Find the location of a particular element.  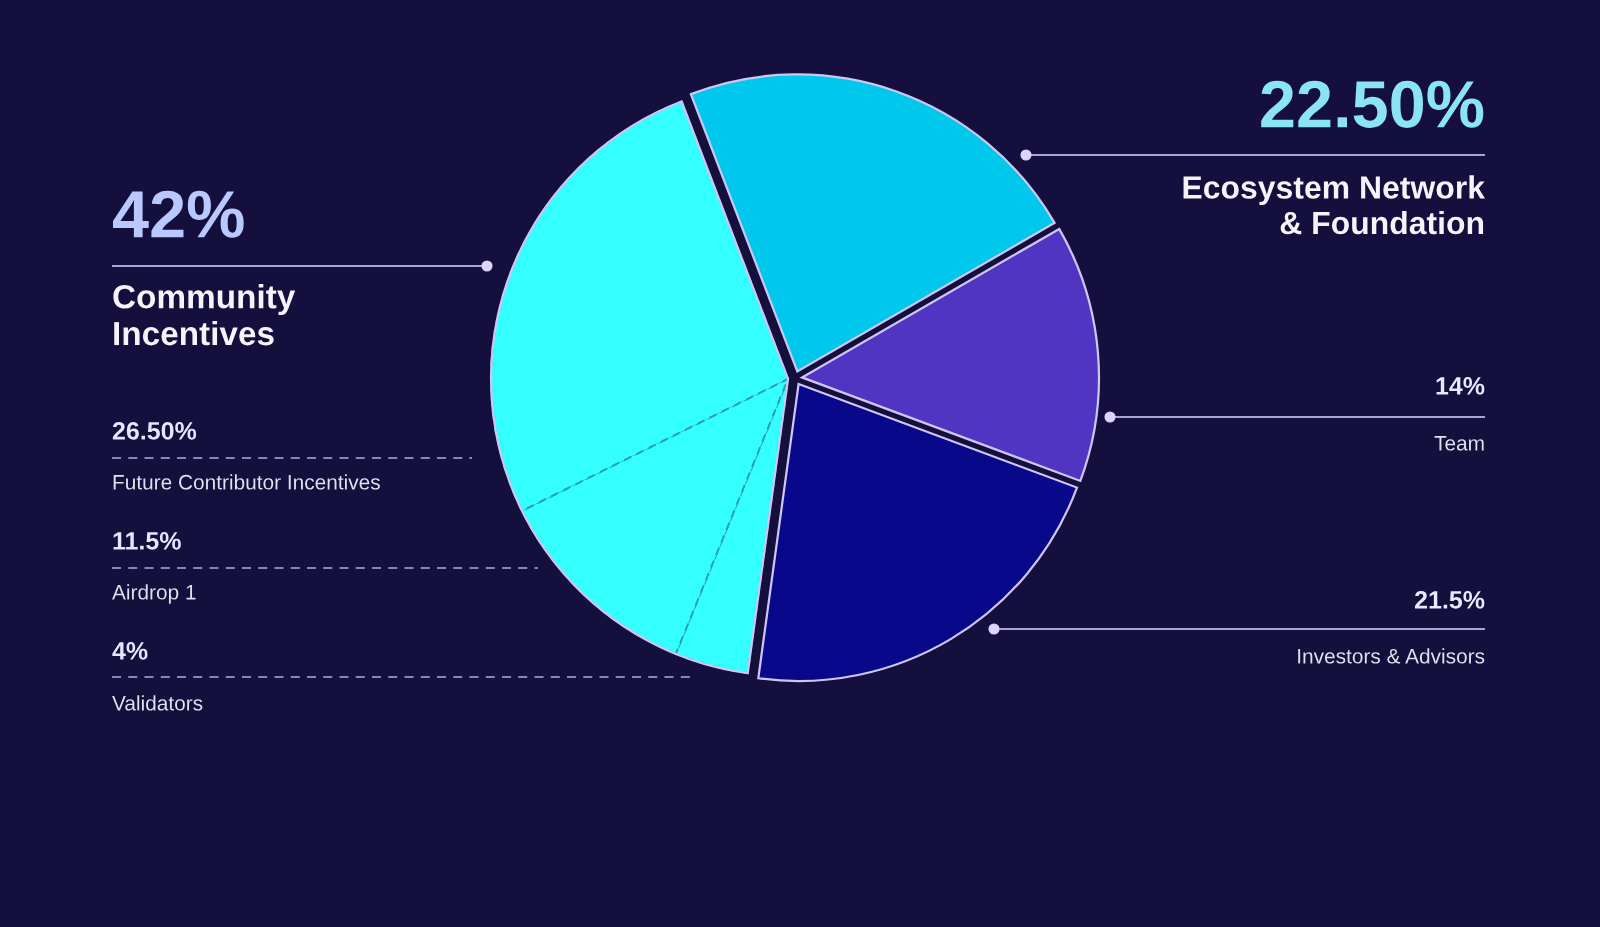

text: Community Incentives is located at coordinates (204, 315).